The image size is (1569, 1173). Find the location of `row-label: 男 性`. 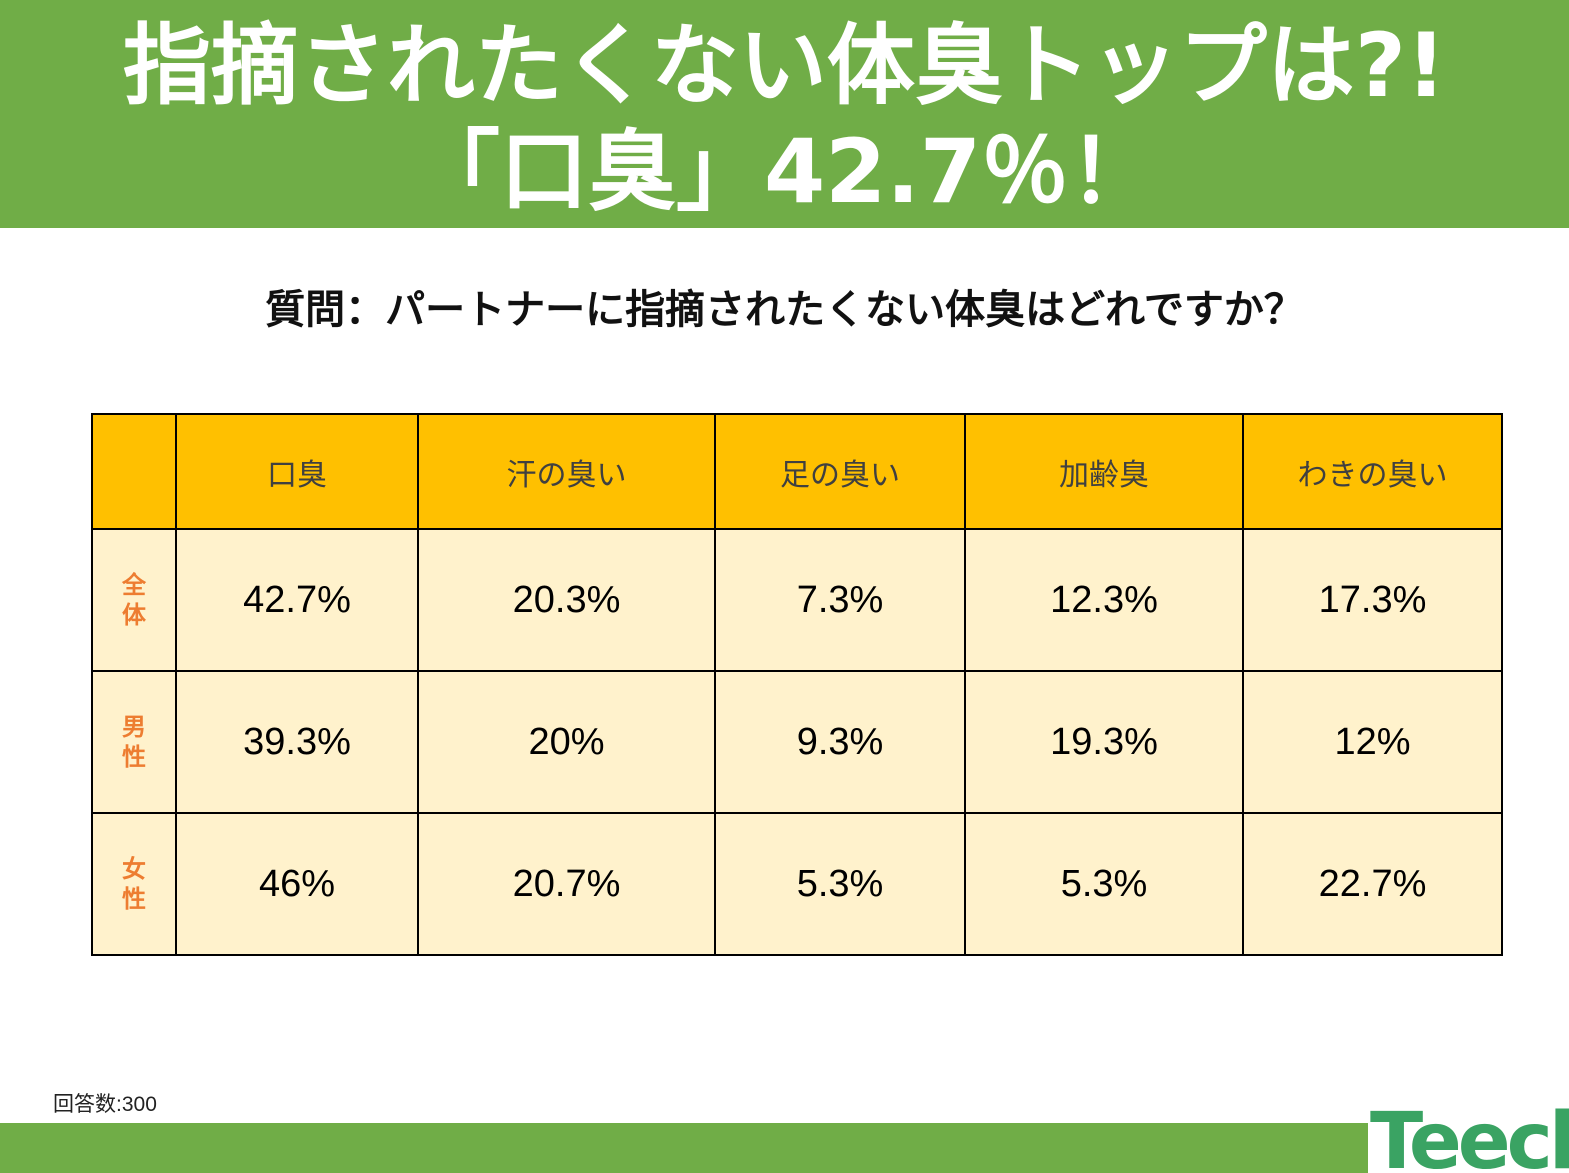

row-label: 男 性 is located at coordinates (134, 742).